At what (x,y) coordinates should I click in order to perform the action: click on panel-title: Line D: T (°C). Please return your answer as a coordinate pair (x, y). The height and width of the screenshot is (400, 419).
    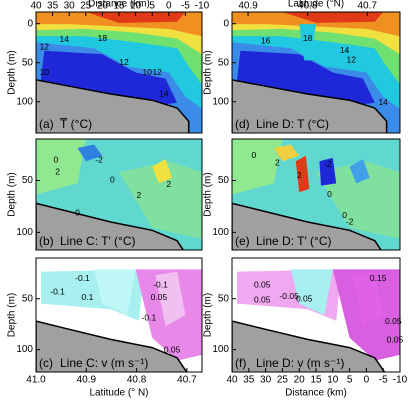
    Looking at the image, I should click on (292, 124).